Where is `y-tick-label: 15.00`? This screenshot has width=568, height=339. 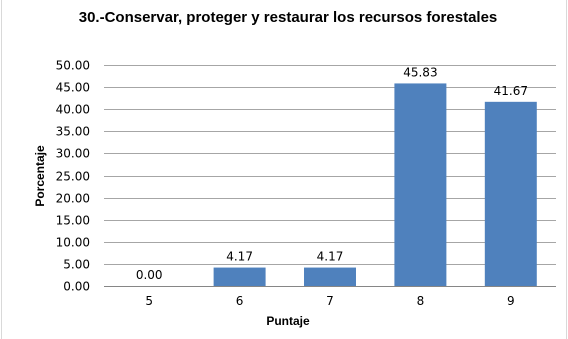 y-tick-label: 15.00 is located at coordinates (73, 221).